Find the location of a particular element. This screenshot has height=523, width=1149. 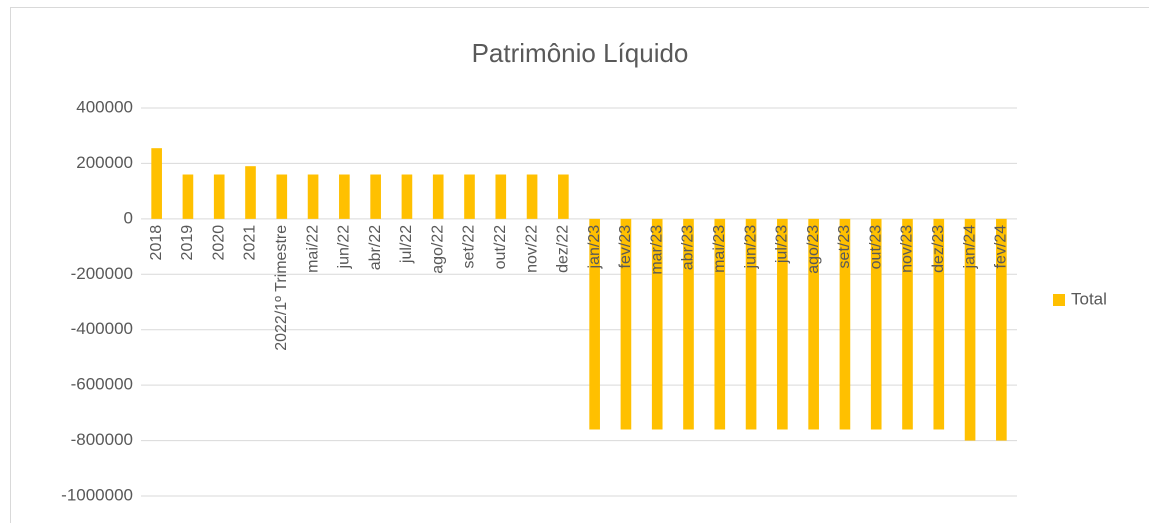

x-tick-label: set/23 is located at coordinates (844, 247).